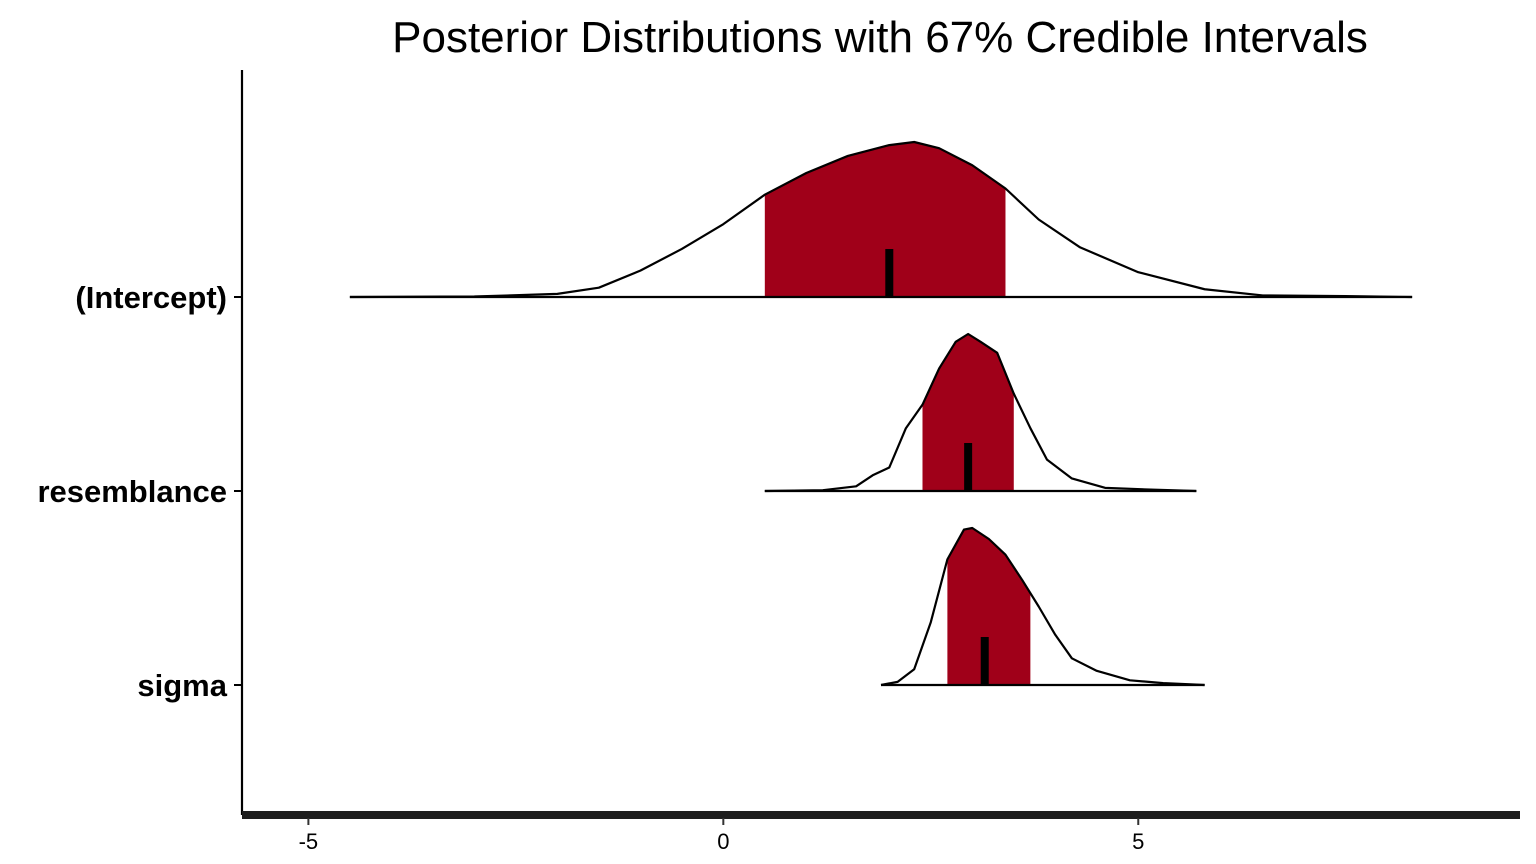 The image size is (1536, 864). I want to click on density-curve-intercept, so click(881, 219).